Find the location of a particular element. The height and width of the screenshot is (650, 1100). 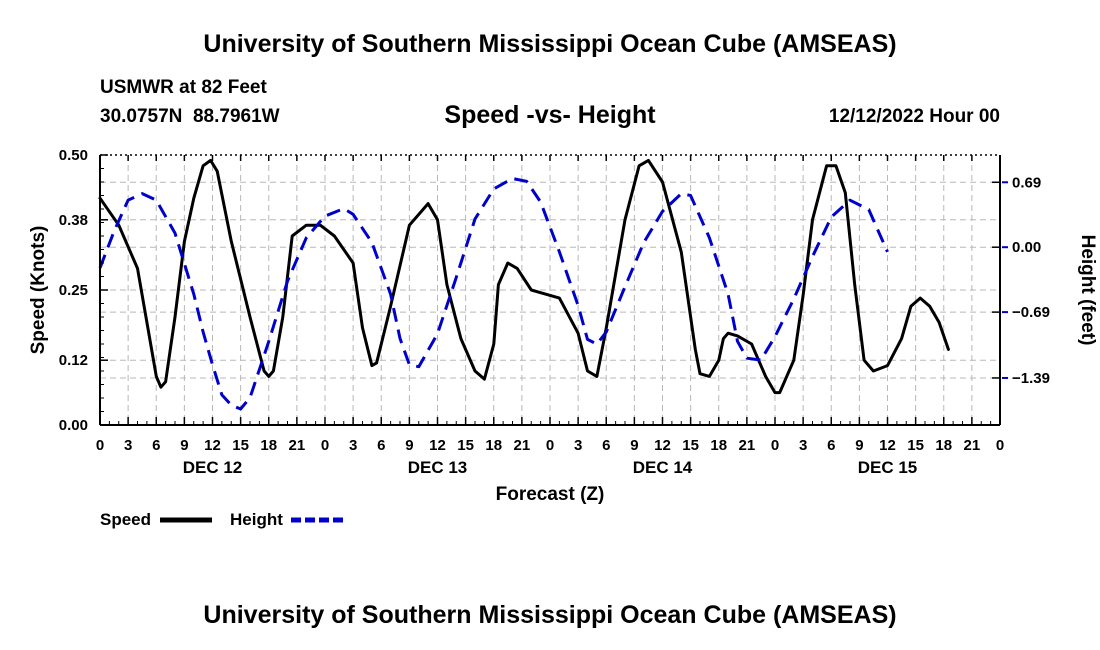

date-label: DEC 12 is located at coordinates (213, 467).